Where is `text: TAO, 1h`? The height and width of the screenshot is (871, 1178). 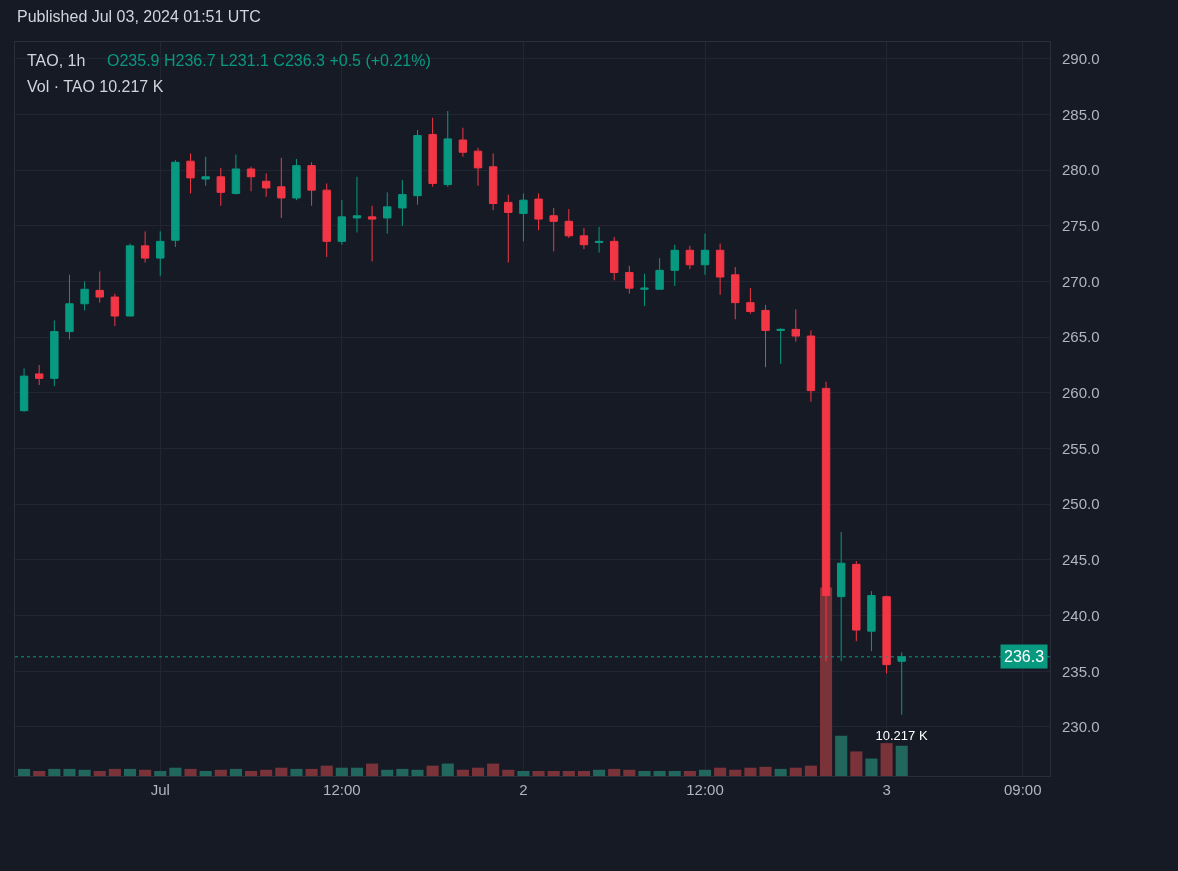 text: TAO, 1h is located at coordinates (56, 60).